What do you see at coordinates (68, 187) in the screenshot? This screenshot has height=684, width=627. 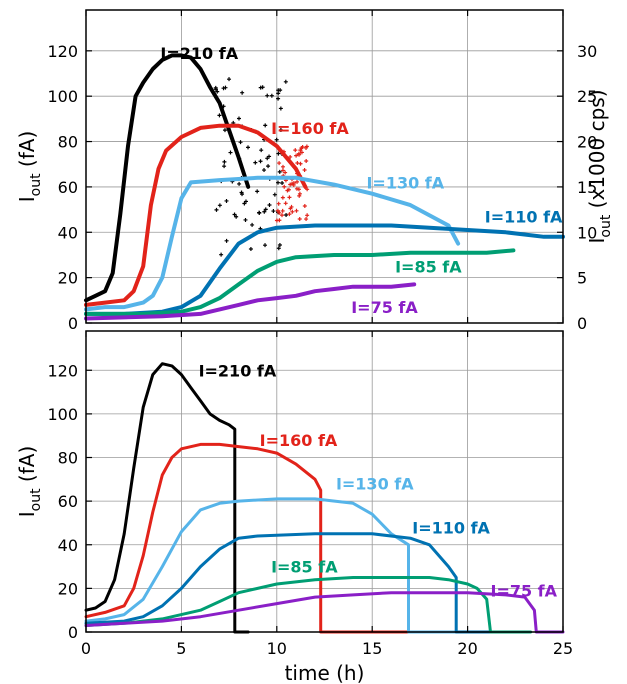 I see `y-tick-label: 60` at bounding box center [68, 187].